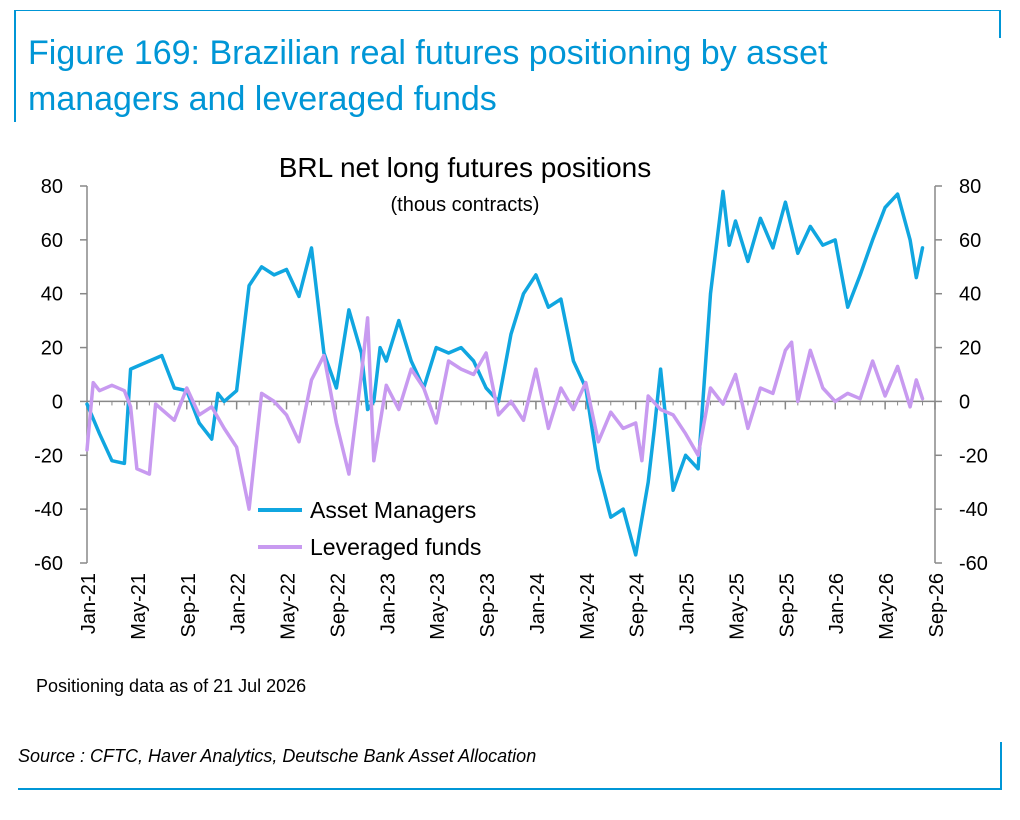 Image resolution: width=1020 pixels, height=820 pixels. Describe the element at coordinates (189, 605) in the screenshot. I see `x-tick-label: Sep-21` at that location.